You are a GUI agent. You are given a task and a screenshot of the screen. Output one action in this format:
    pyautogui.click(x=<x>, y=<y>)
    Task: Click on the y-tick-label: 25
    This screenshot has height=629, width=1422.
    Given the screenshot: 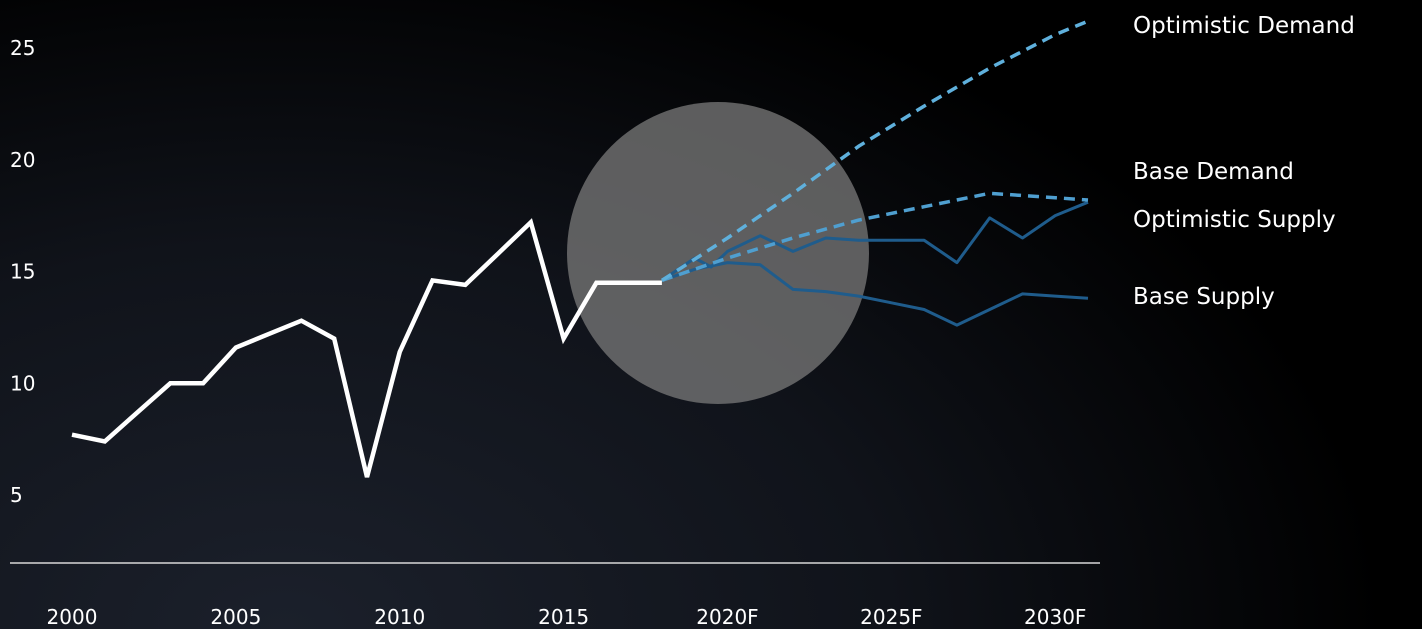 What is the action you would take?
    pyautogui.click(x=22, y=48)
    